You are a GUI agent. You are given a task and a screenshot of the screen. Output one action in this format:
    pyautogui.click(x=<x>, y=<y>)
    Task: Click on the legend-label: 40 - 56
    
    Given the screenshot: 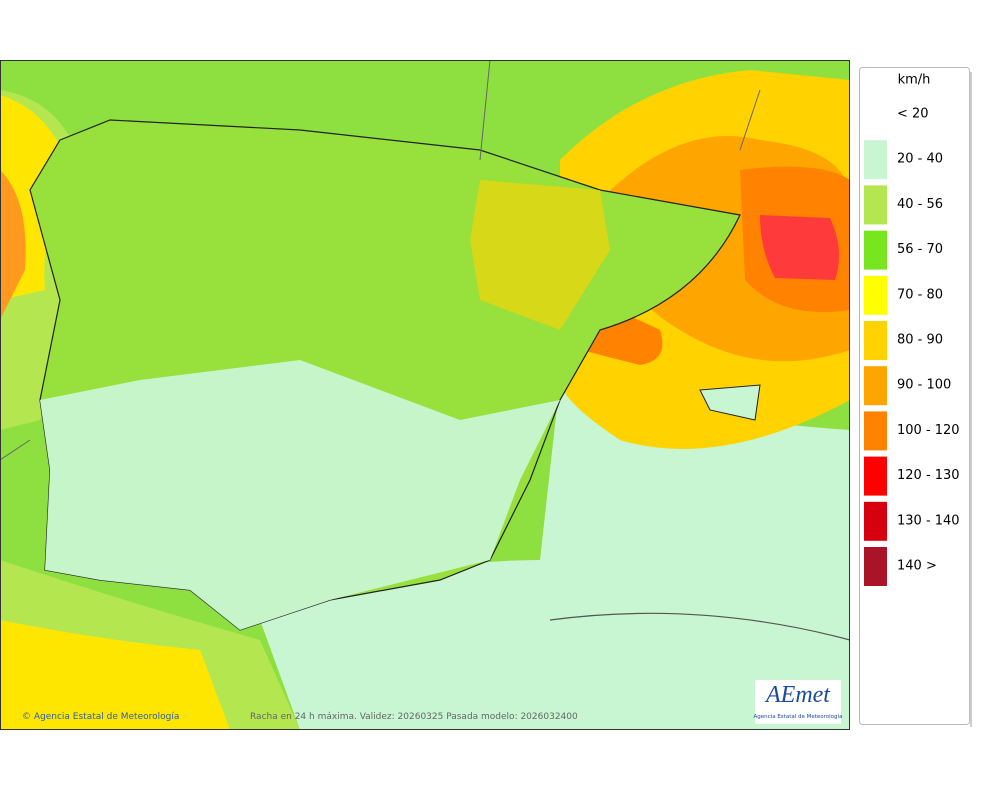 What is the action you would take?
    pyautogui.click(x=920, y=204)
    